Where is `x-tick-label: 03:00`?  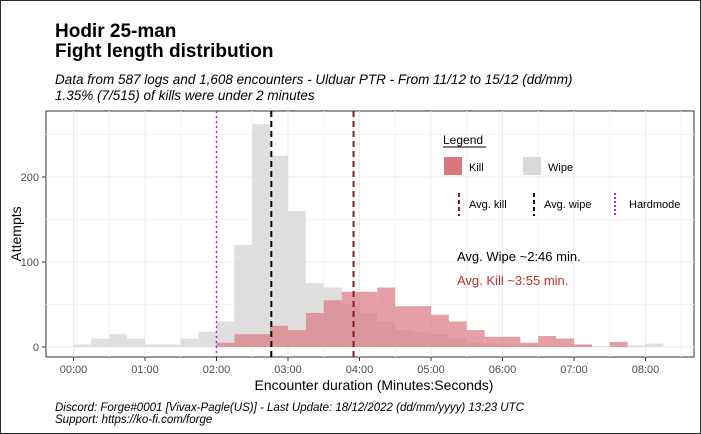
x-tick-label: 03:00 is located at coordinates (288, 370).